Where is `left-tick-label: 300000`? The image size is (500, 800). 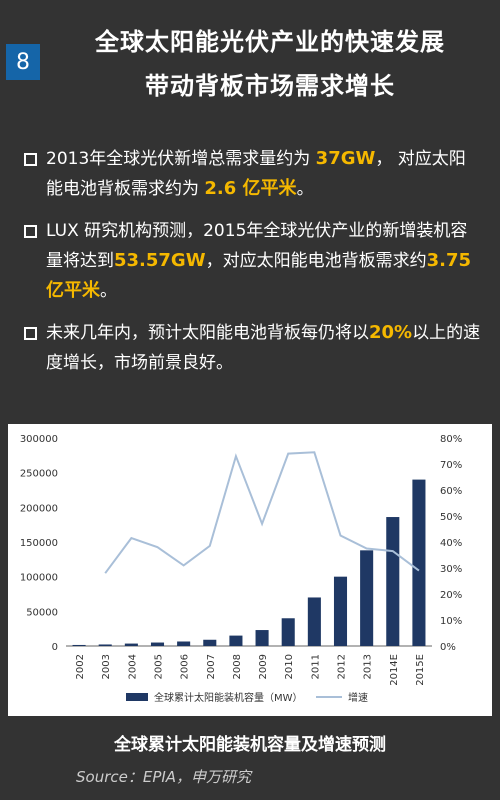
left-tick-label: 300000 is located at coordinates (39, 439).